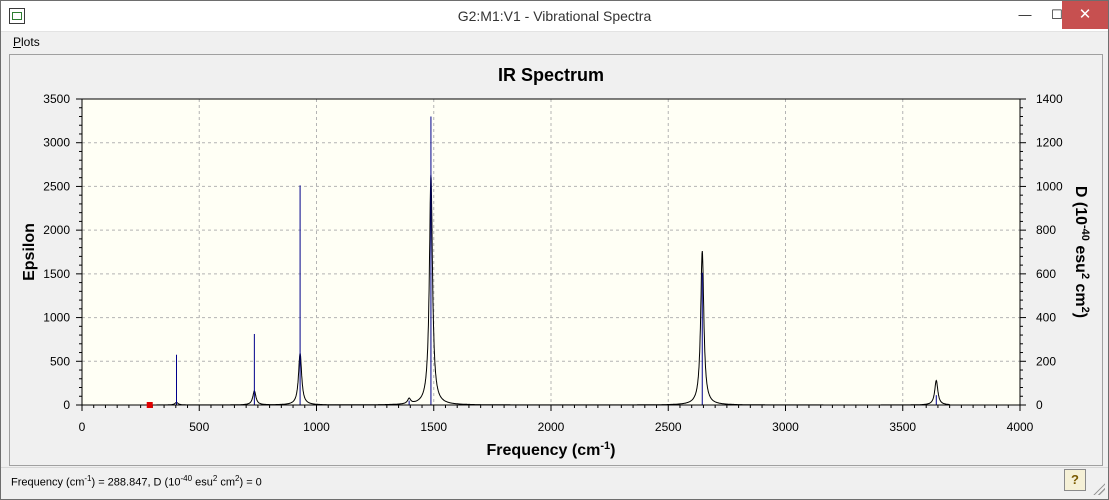 The height and width of the screenshot is (500, 1109). I want to click on status-freq-exp: -1, so click(88, 478).